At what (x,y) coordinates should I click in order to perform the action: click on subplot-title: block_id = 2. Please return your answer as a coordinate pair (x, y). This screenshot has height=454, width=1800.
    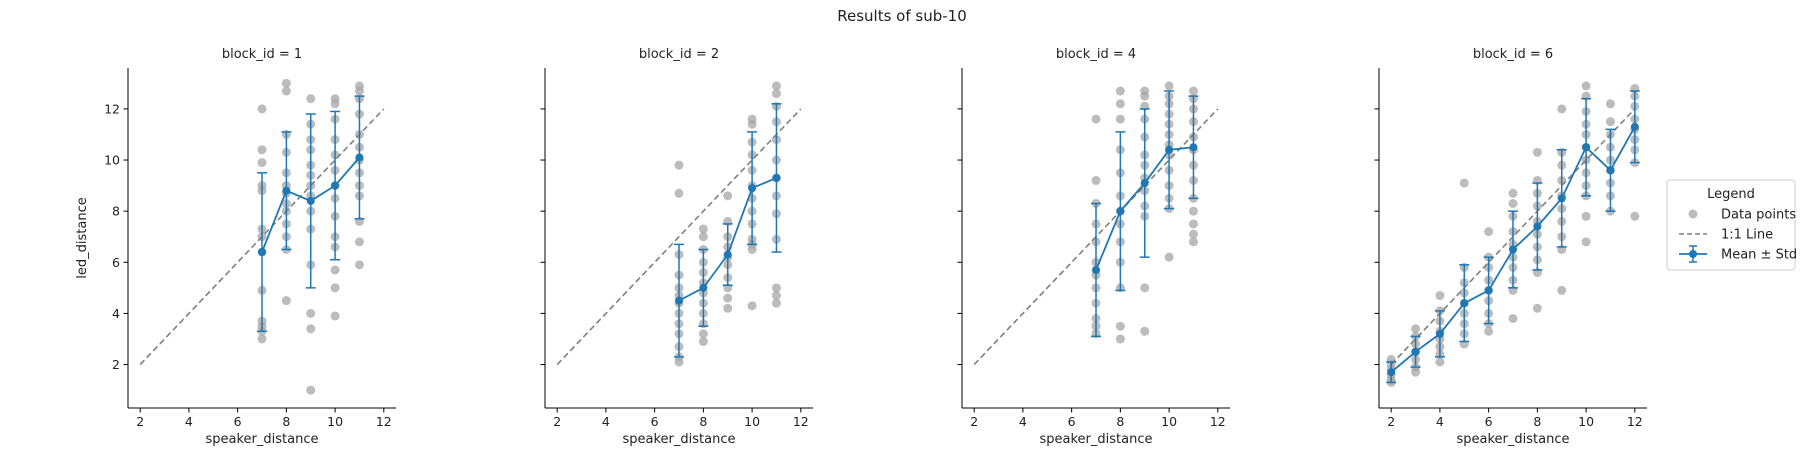
    Looking at the image, I should click on (679, 54).